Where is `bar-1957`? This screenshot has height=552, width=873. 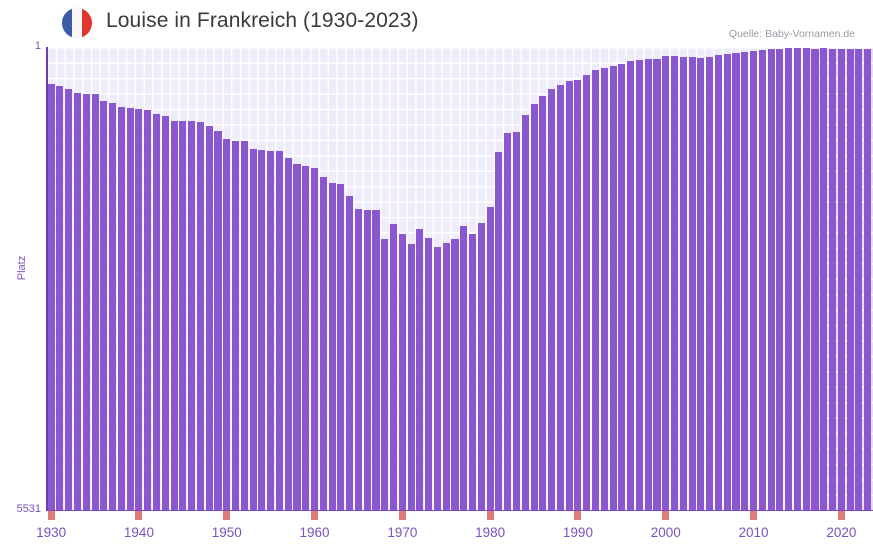
bar-1957 is located at coordinates (288, 334).